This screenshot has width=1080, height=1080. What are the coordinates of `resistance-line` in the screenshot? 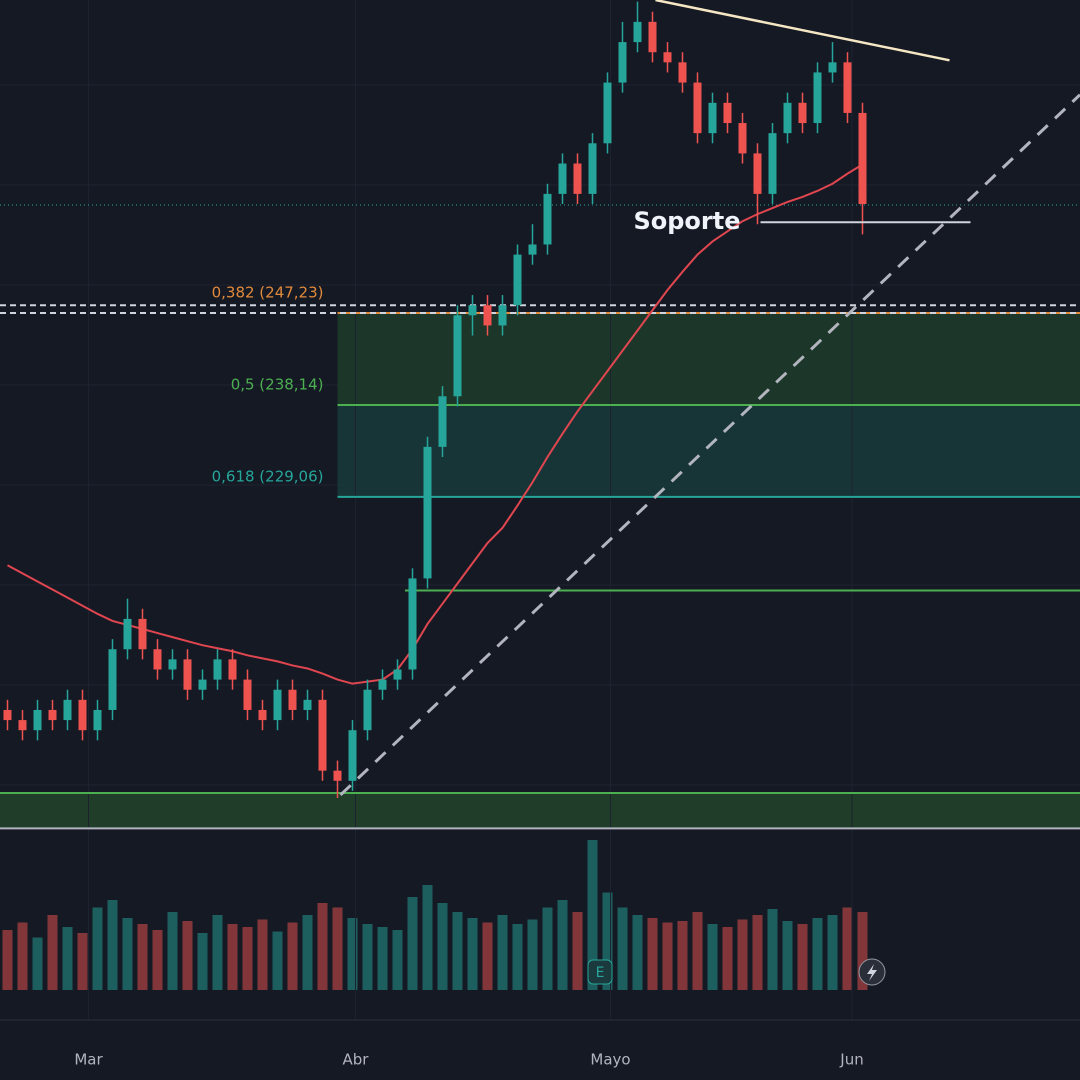 It's located at (802, 31).